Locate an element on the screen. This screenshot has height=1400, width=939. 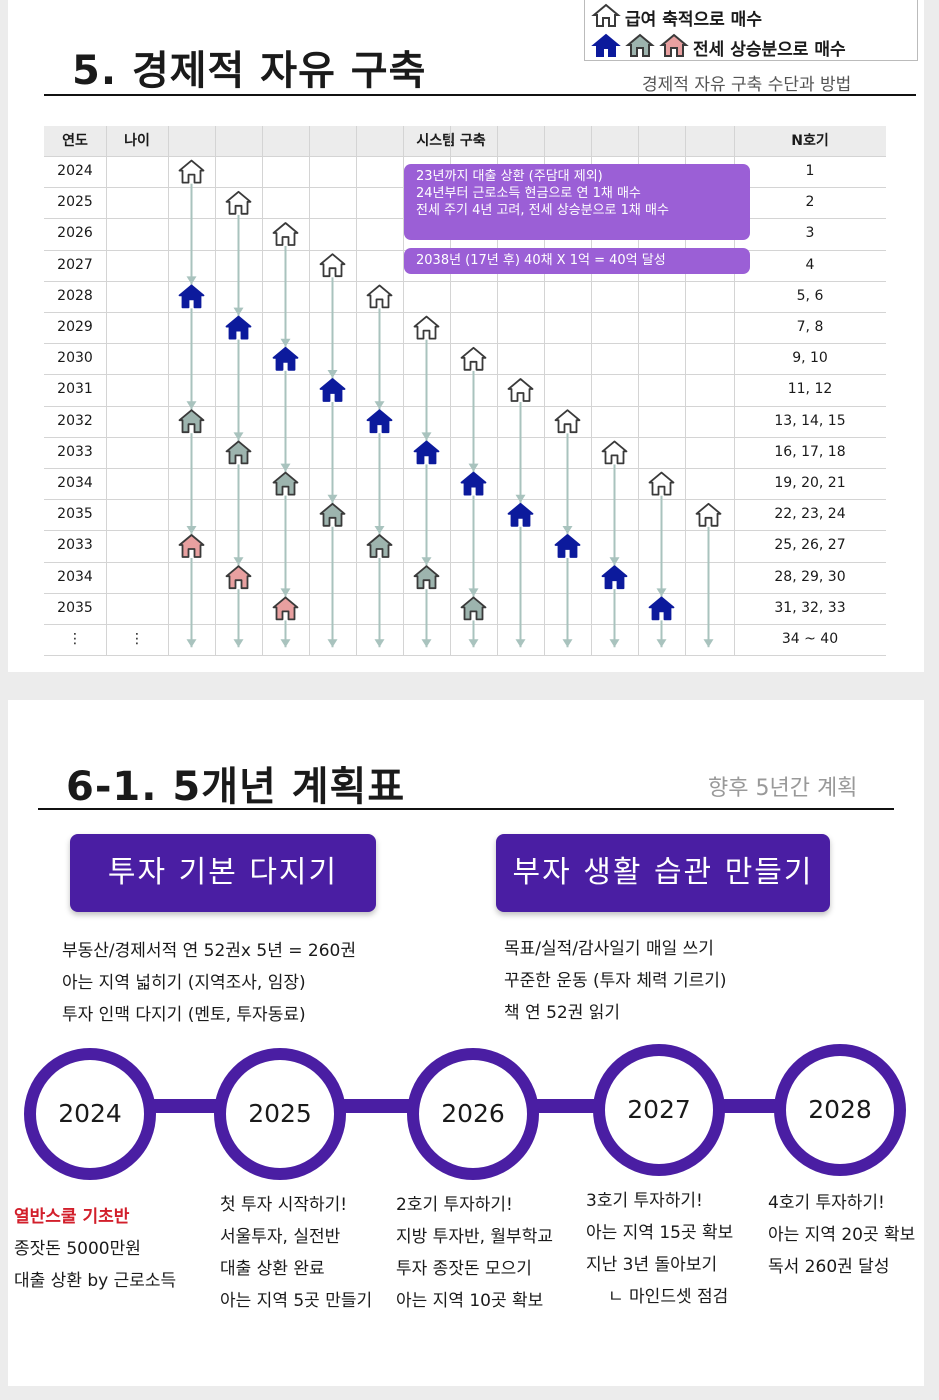
timeline-node-2028: 2028 is located at coordinates (840, 1110).